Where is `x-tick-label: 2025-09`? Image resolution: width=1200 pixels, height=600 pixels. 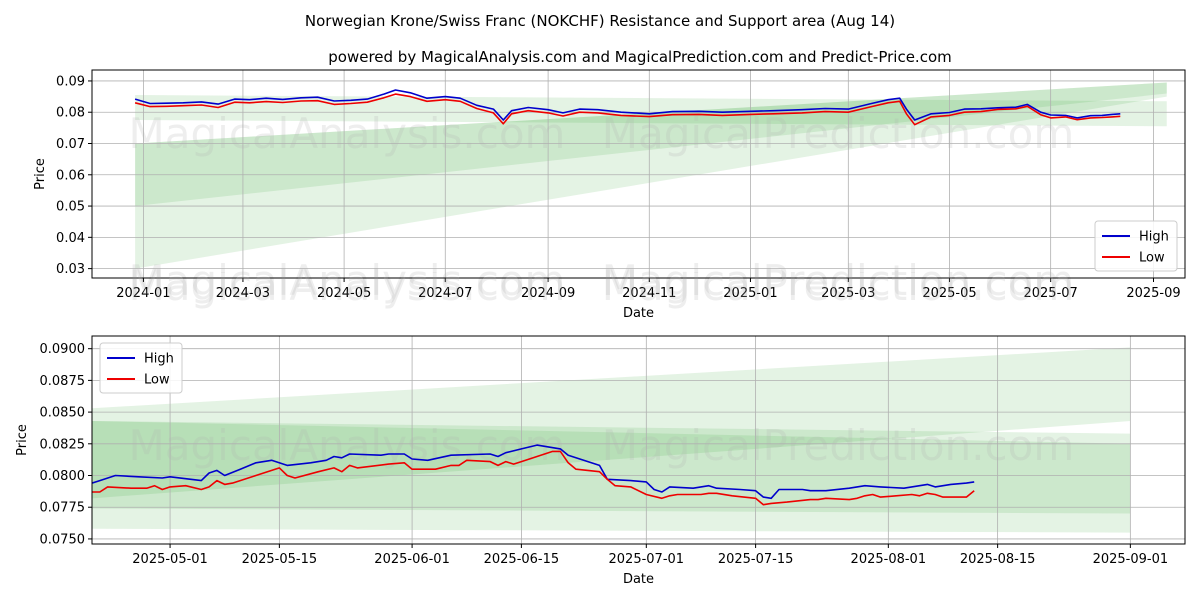 x-tick-label: 2025-09 is located at coordinates (1153, 293).